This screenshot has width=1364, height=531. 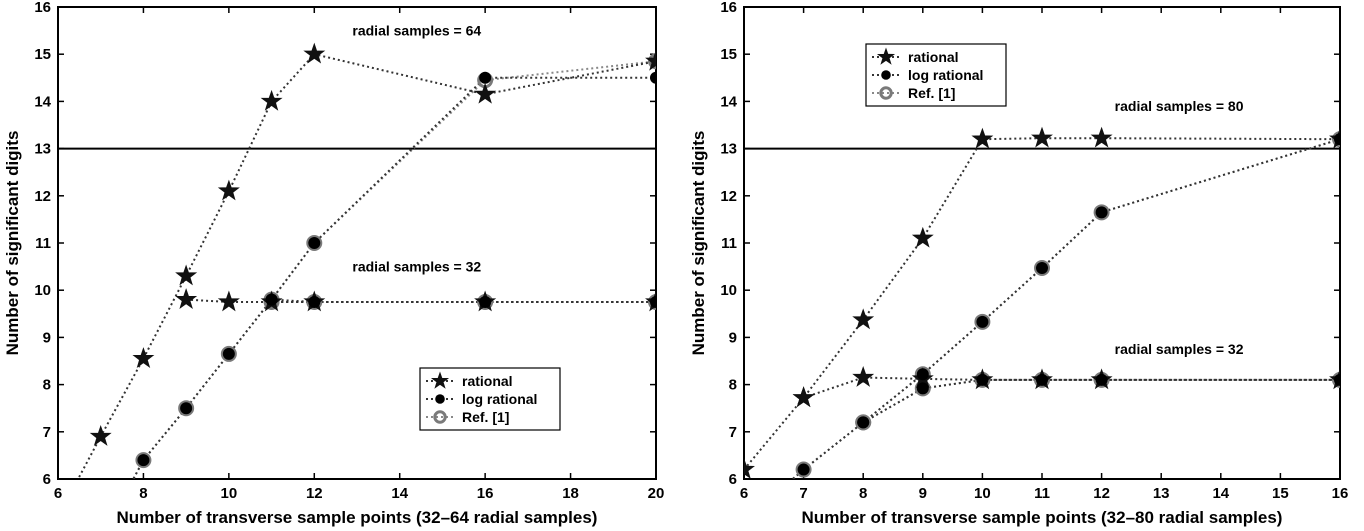 I want to click on legend-label: rational, so click(x=933, y=57).